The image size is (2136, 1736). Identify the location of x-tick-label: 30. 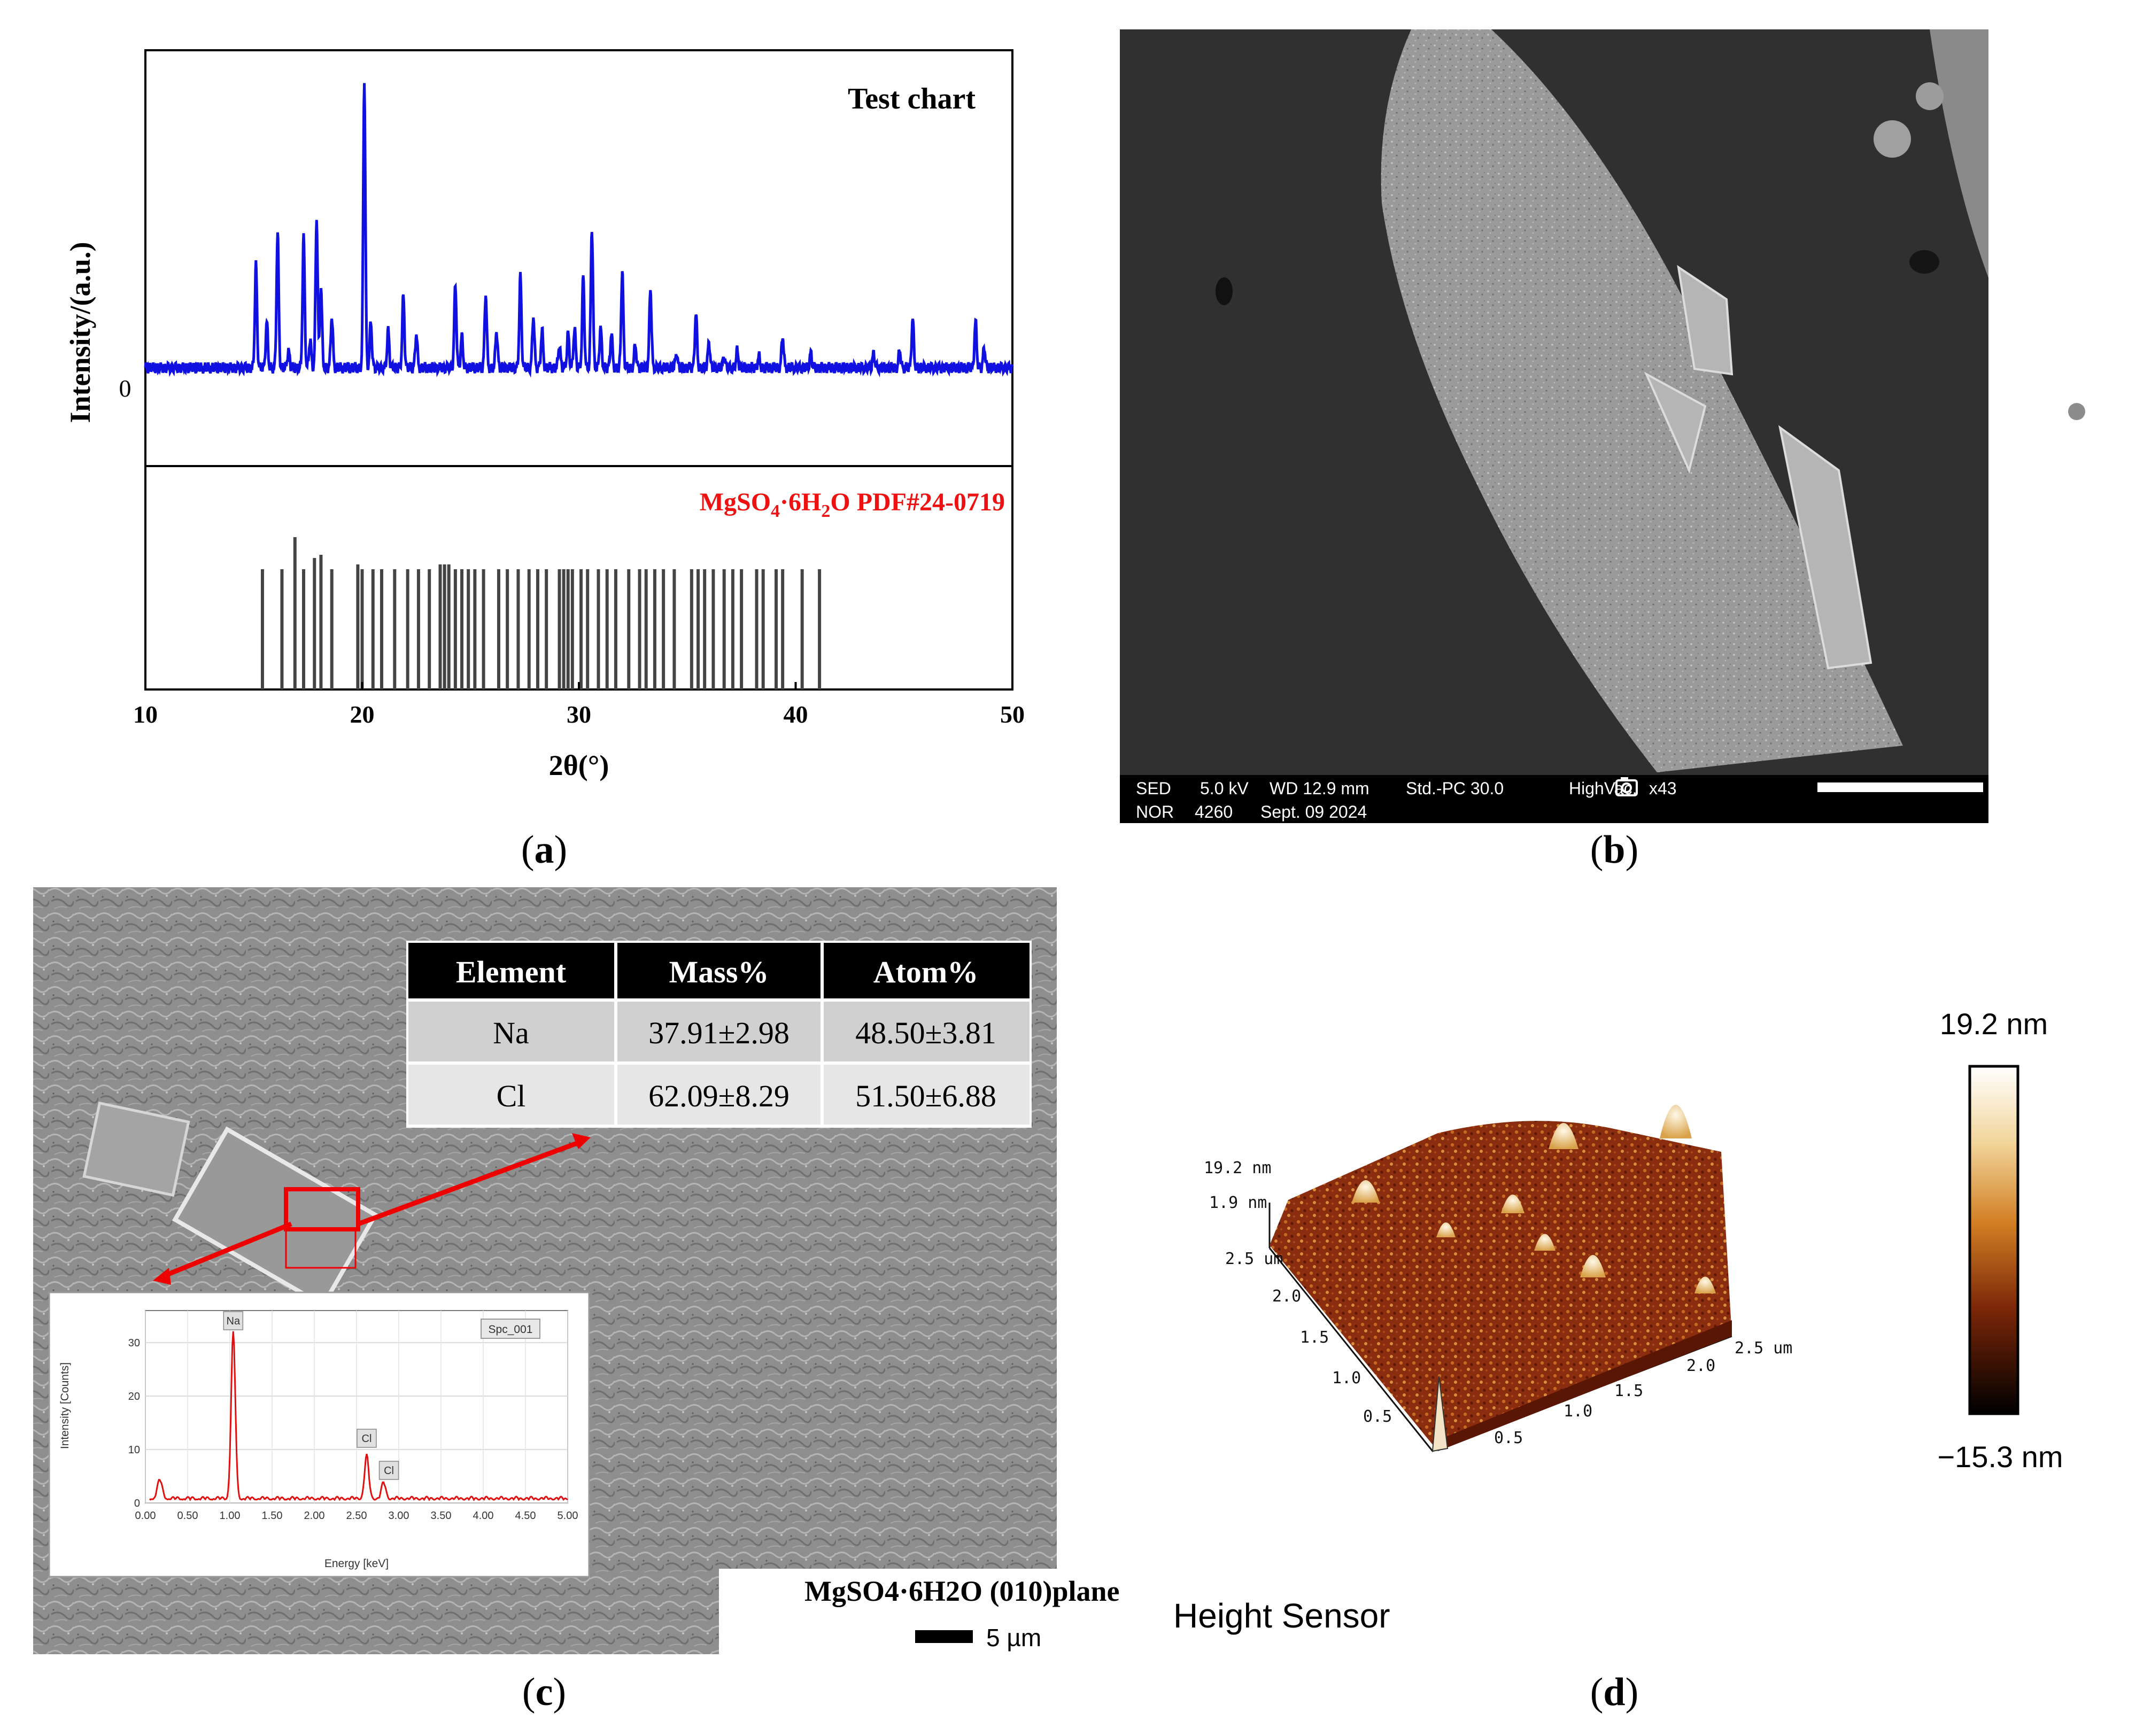
(579, 714).